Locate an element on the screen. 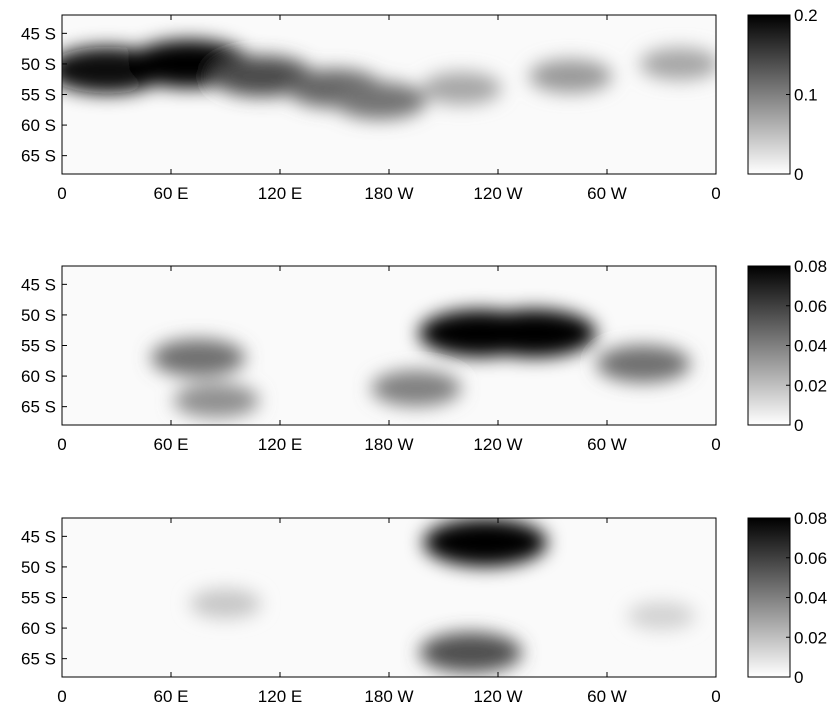 The image size is (839, 708). colorbar-tick-label: 0.1 is located at coordinates (806, 95).